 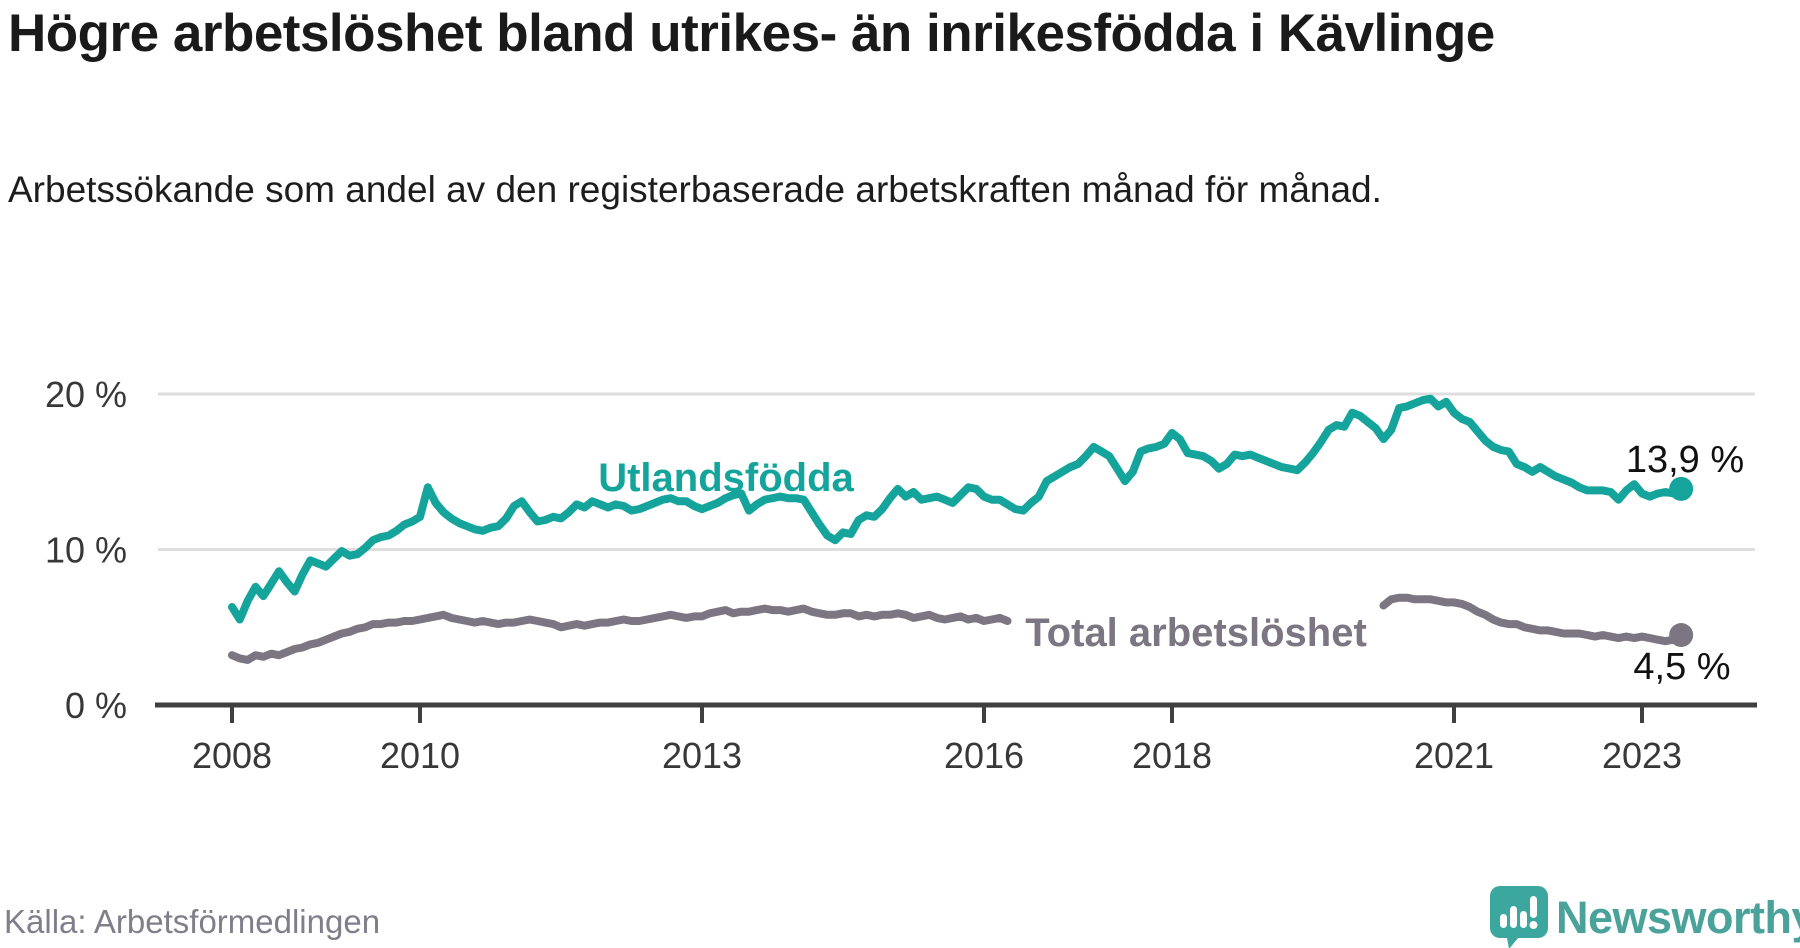 I want to click on x-tick-label: 2010, so click(x=420, y=755).